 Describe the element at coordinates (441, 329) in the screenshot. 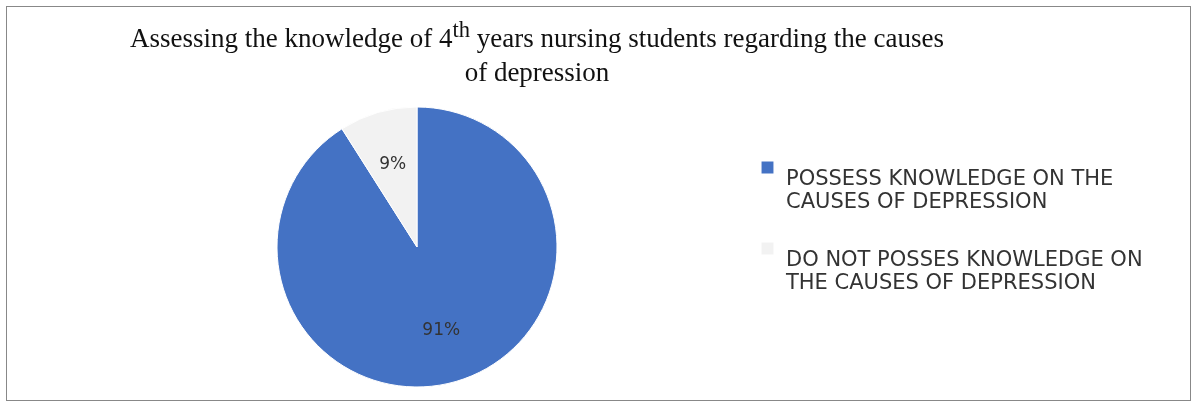

I see `data-label: 91%` at that location.